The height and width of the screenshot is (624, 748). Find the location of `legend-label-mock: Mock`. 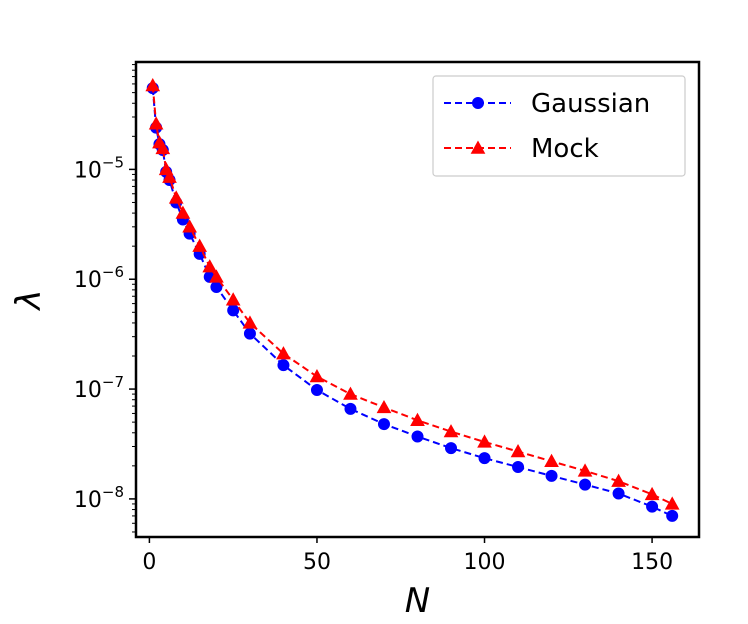

legend-label-mock: Mock is located at coordinates (565, 149).